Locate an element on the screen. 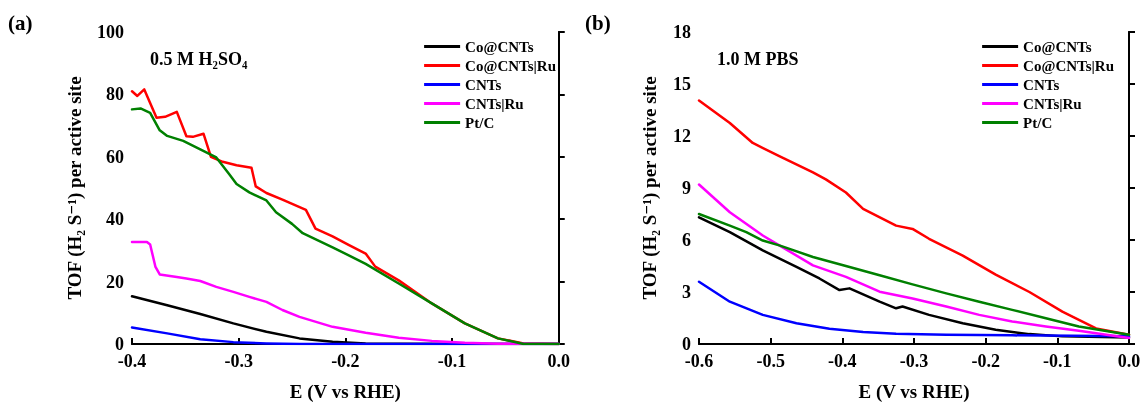 The image size is (1147, 413). y-tick-label: 9 is located at coordinates (686, 188).